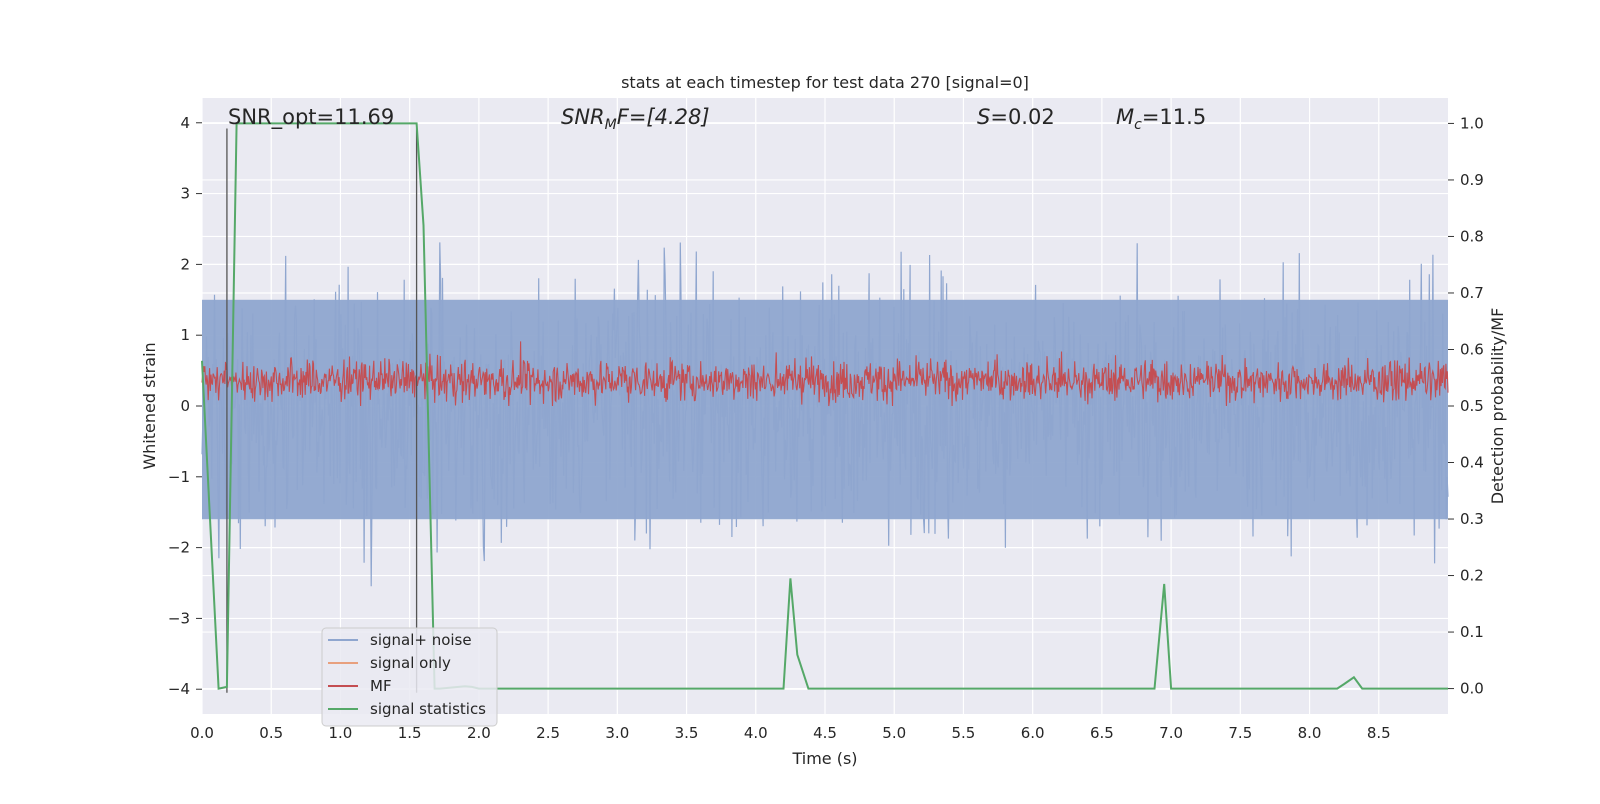 The width and height of the screenshot is (1600, 804). I want to click on y2-tick-label: 1.0, so click(1472, 123).